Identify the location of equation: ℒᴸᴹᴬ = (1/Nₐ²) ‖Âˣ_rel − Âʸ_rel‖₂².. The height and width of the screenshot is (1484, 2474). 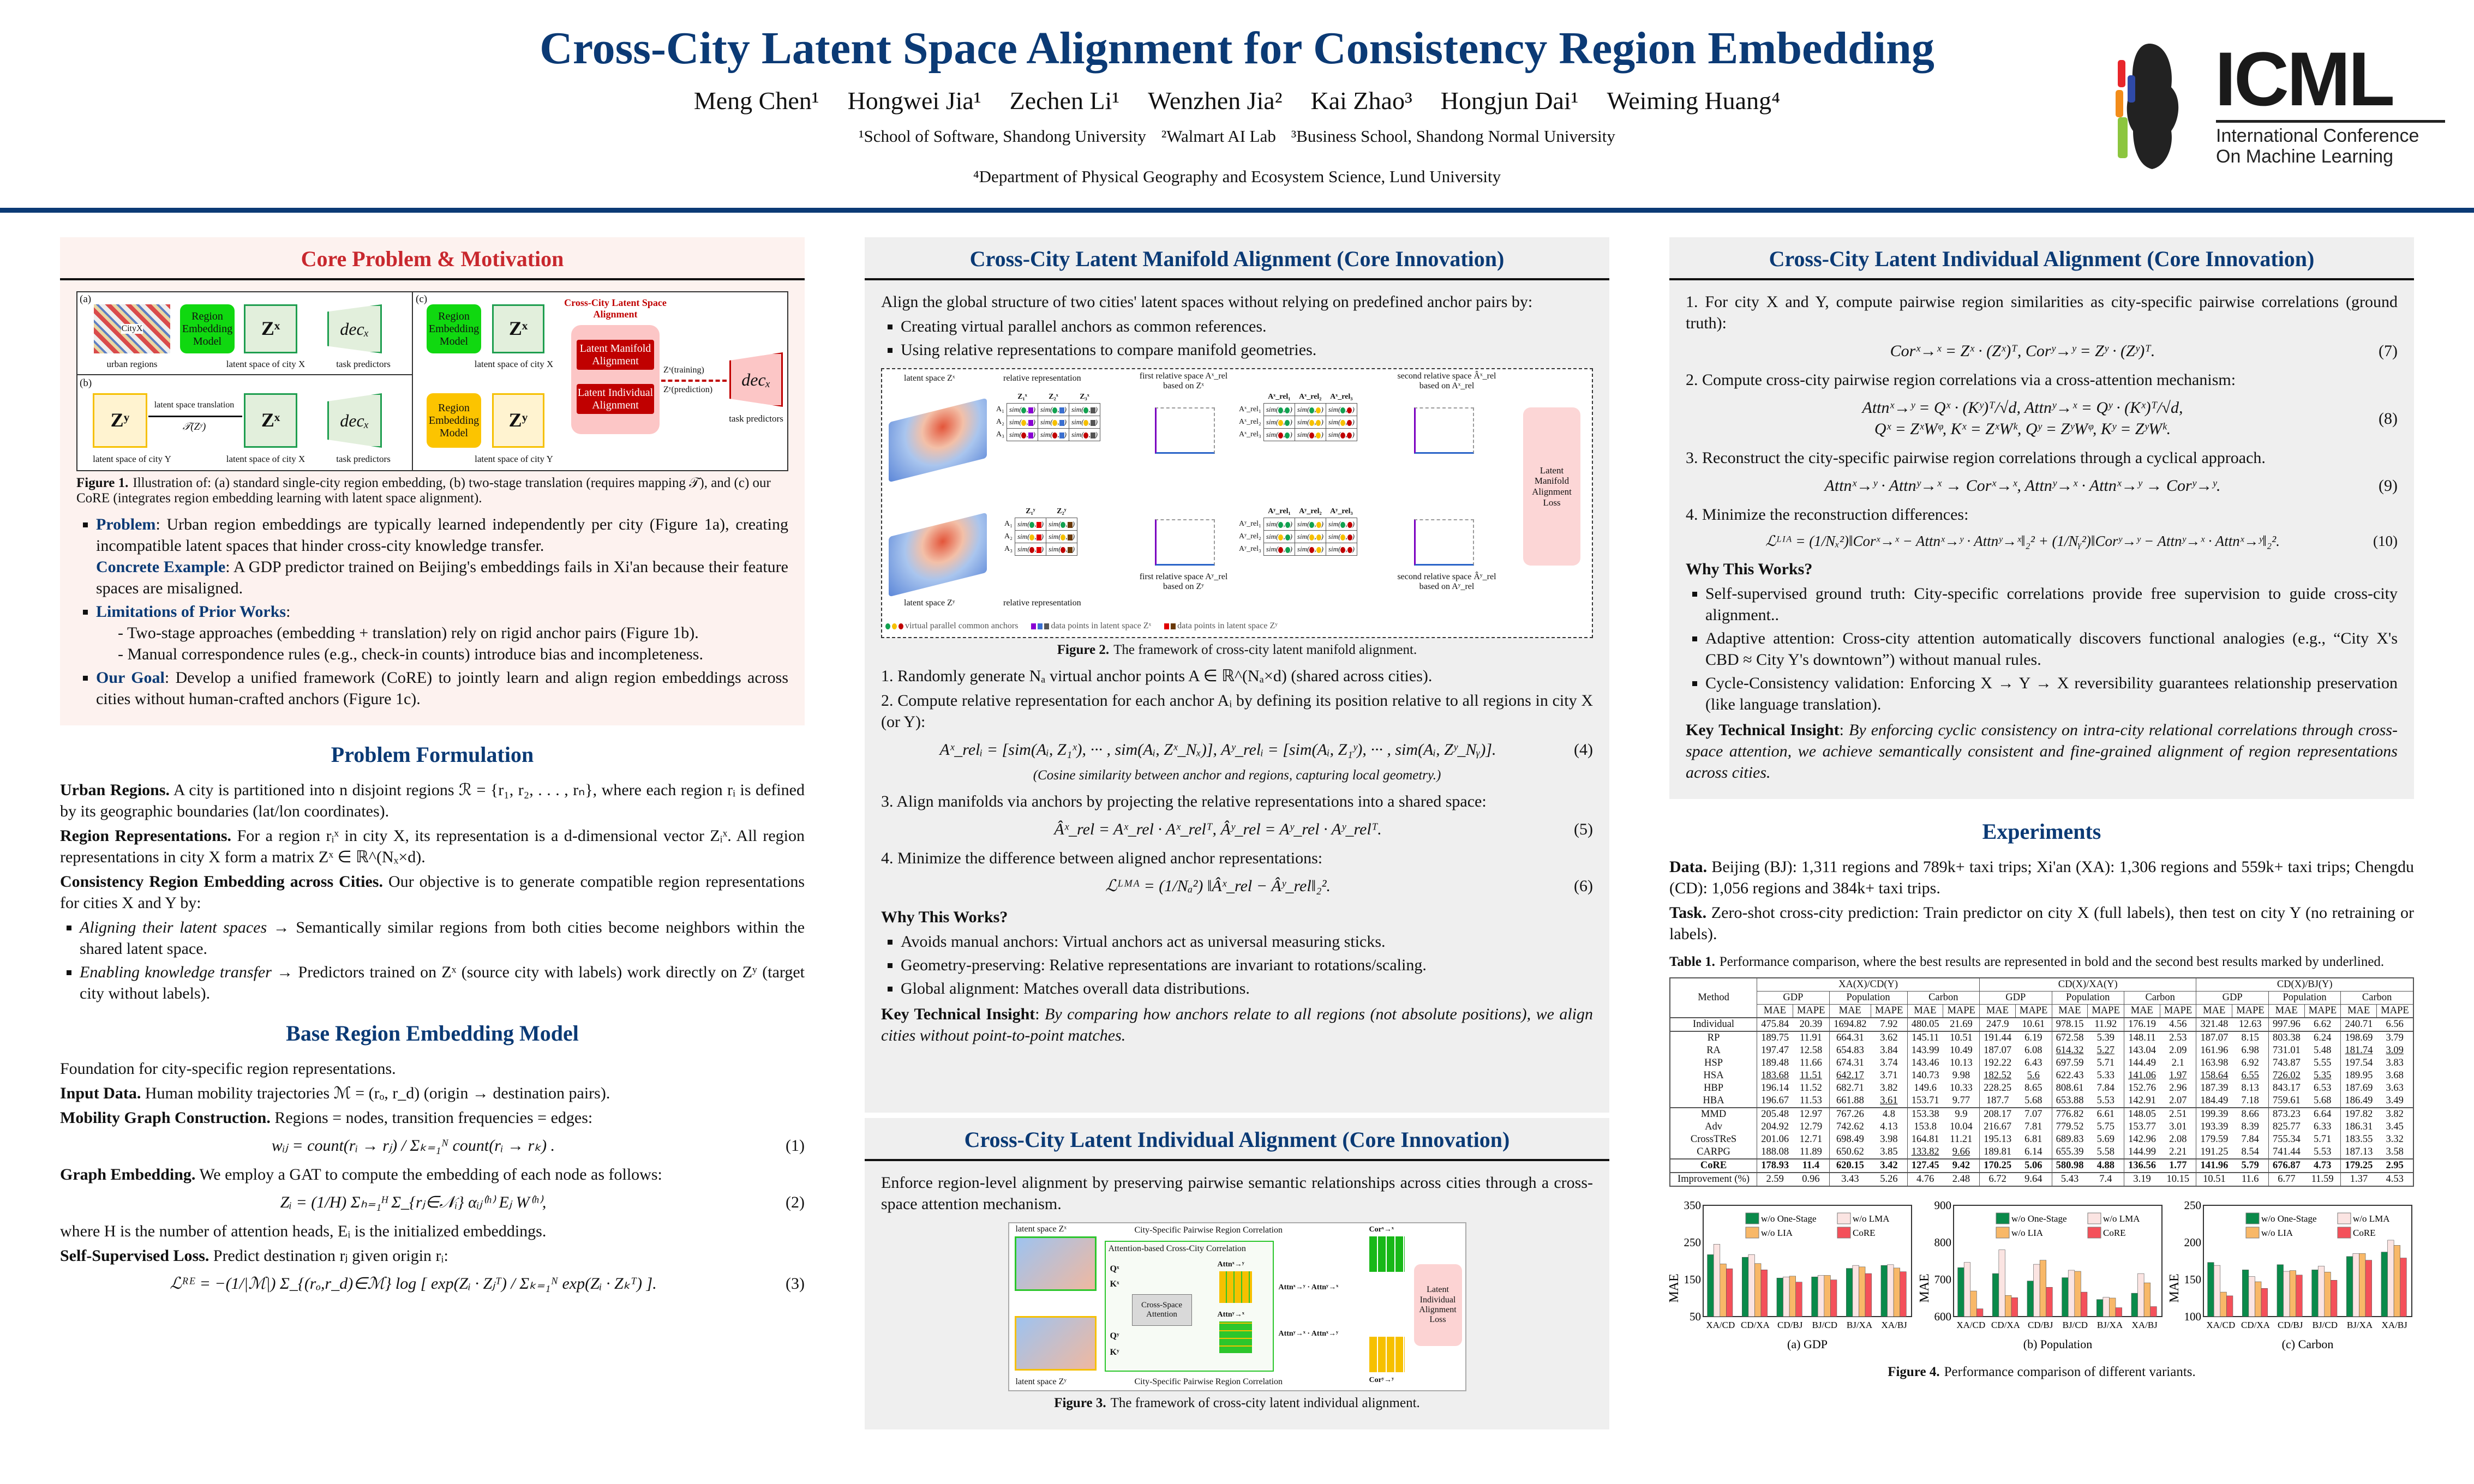
(1218, 886).